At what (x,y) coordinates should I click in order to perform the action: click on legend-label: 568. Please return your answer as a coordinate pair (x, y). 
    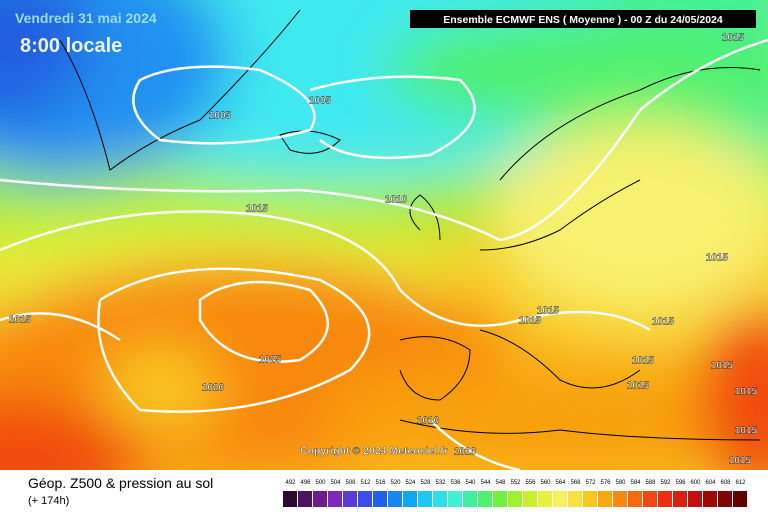
    Looking at the image, I should click on (575, 483).